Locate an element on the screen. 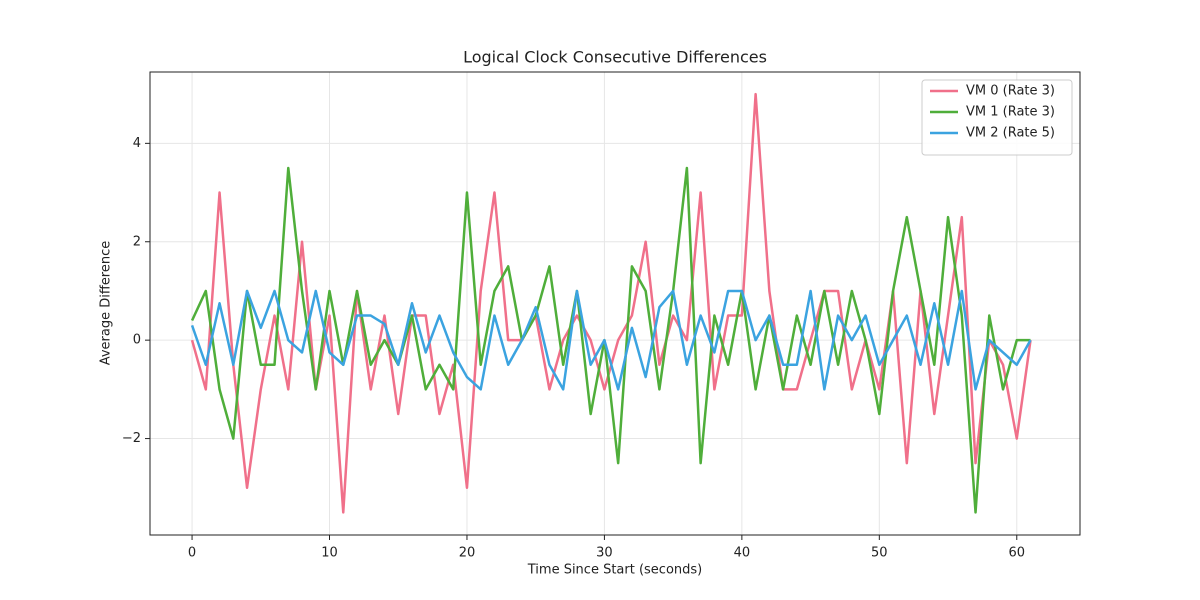 Image resolution: width=1200 pixels, height=600 pixels. y-tick-label: −2 is located at coordinates (131, 438).